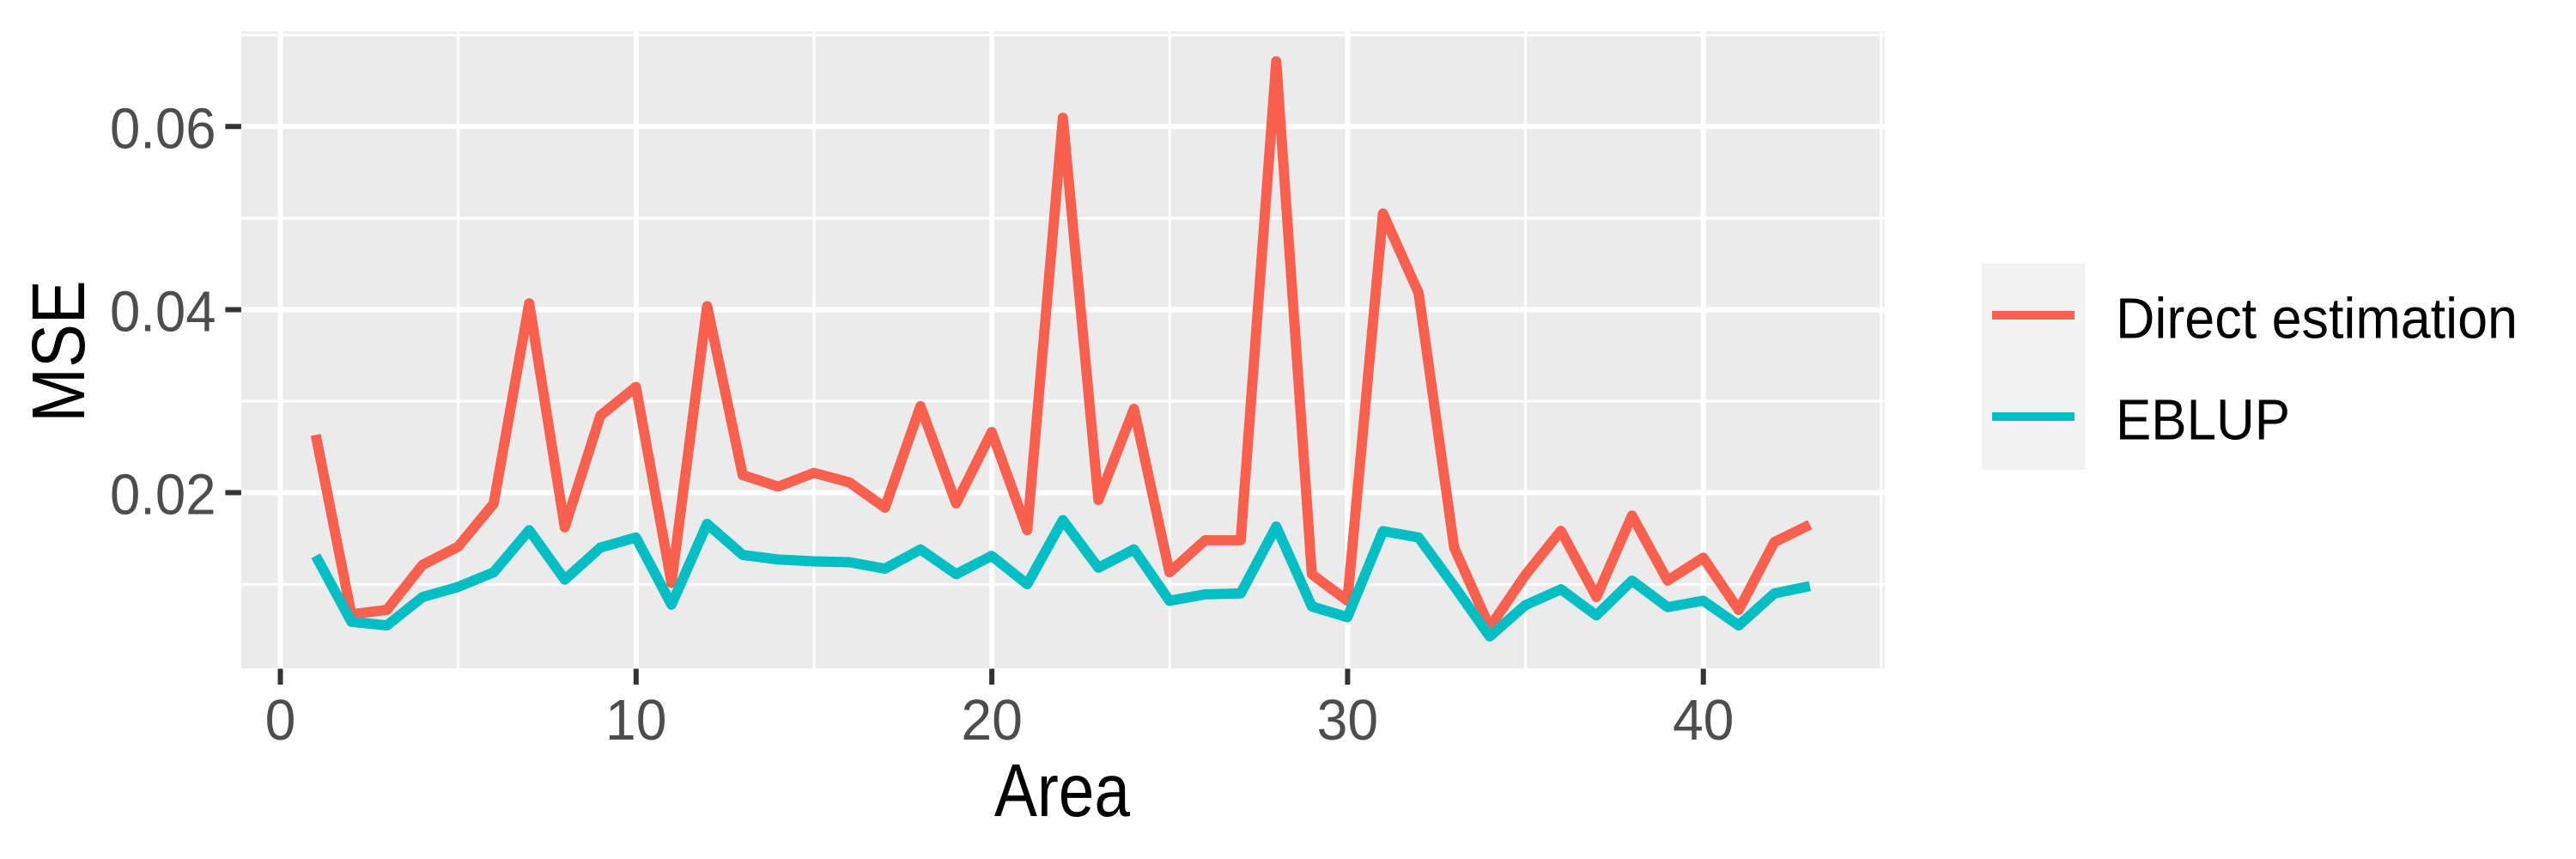  Describe the element at coordinates (163, 313) in the screenshot. I see `svg-text: 0.04` at that location.